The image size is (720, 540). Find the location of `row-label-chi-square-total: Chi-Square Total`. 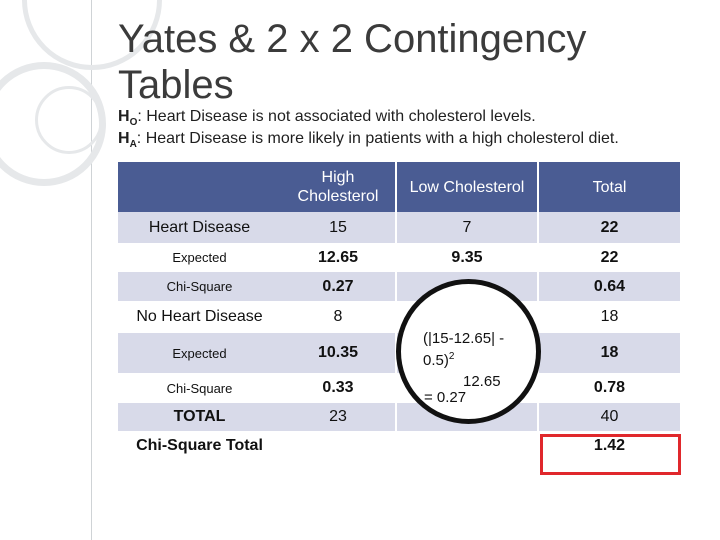

row-label-chi-square-total: Chi-Square Total is located at coordinates (199, 445).